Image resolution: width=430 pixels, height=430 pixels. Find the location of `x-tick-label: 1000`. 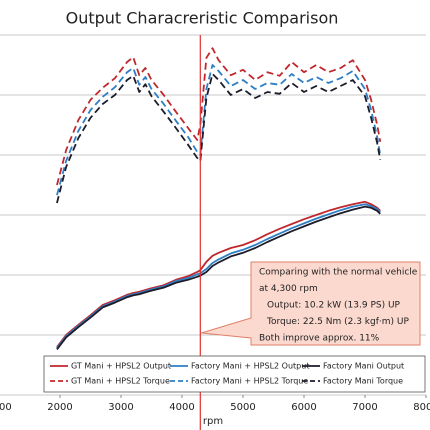

x-tick-label: 1000 is located at coordinates (6, 407).